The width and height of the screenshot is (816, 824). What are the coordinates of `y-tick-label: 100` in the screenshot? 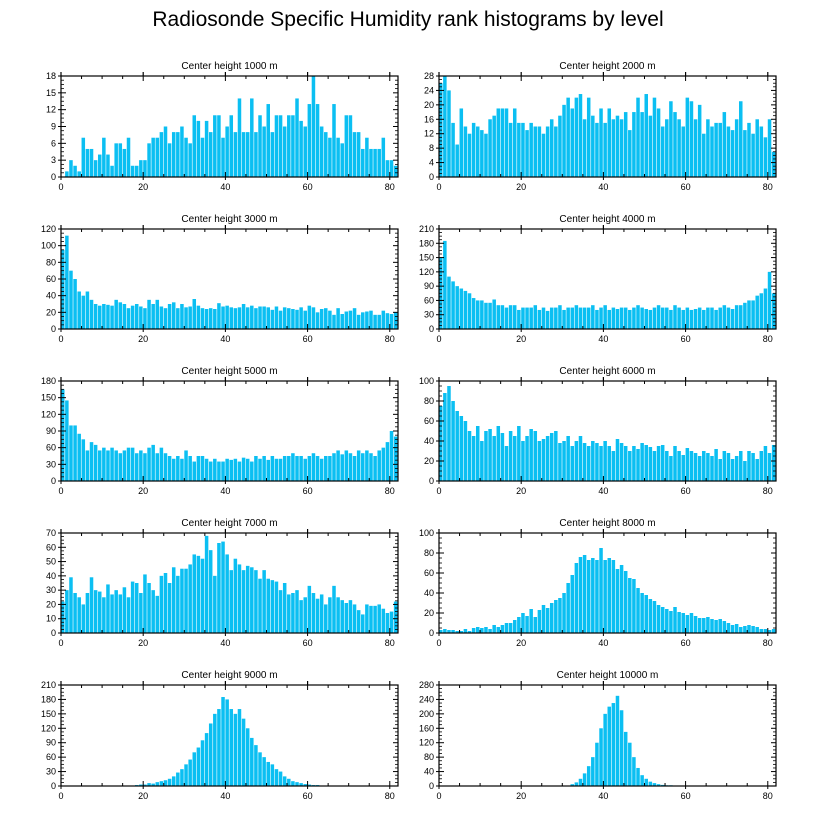 It's located at (48, 246).